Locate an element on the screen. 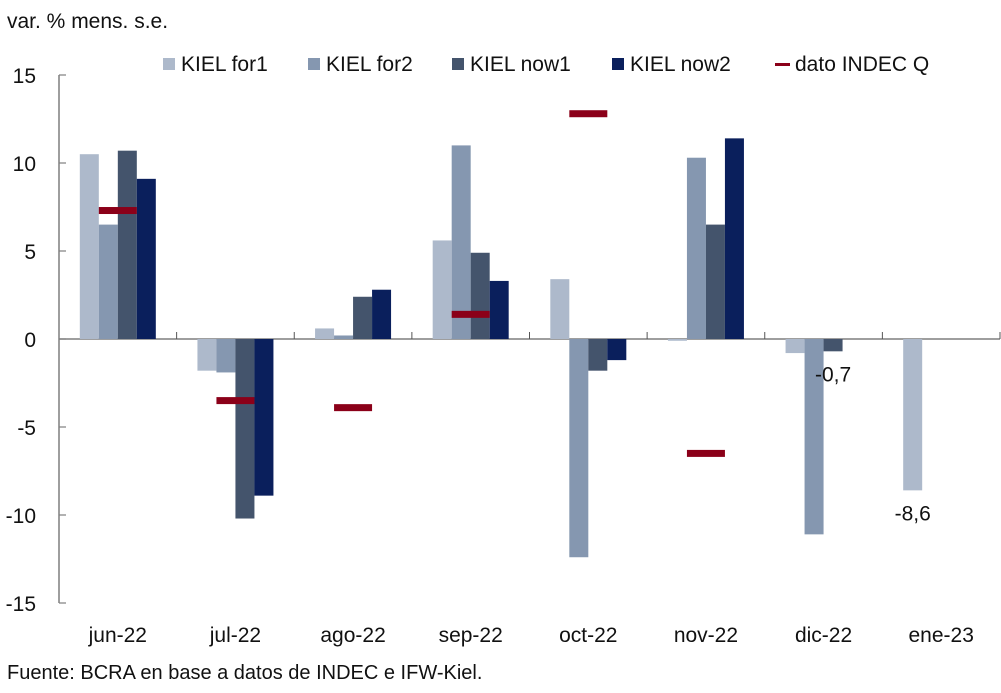 The width and height of the screenshot is (1001, 693). data-label: -8,6 is located at coordinates (913, 513).